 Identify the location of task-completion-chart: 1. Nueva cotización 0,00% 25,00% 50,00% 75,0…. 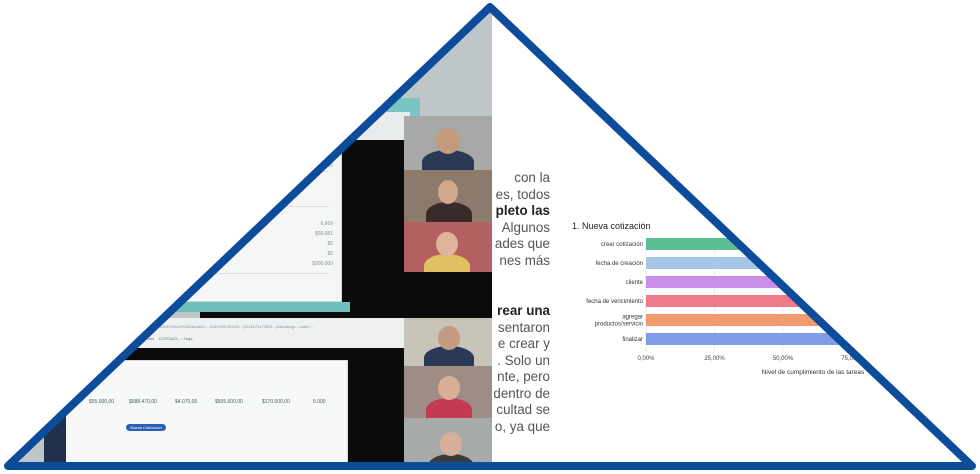
(746, 298).